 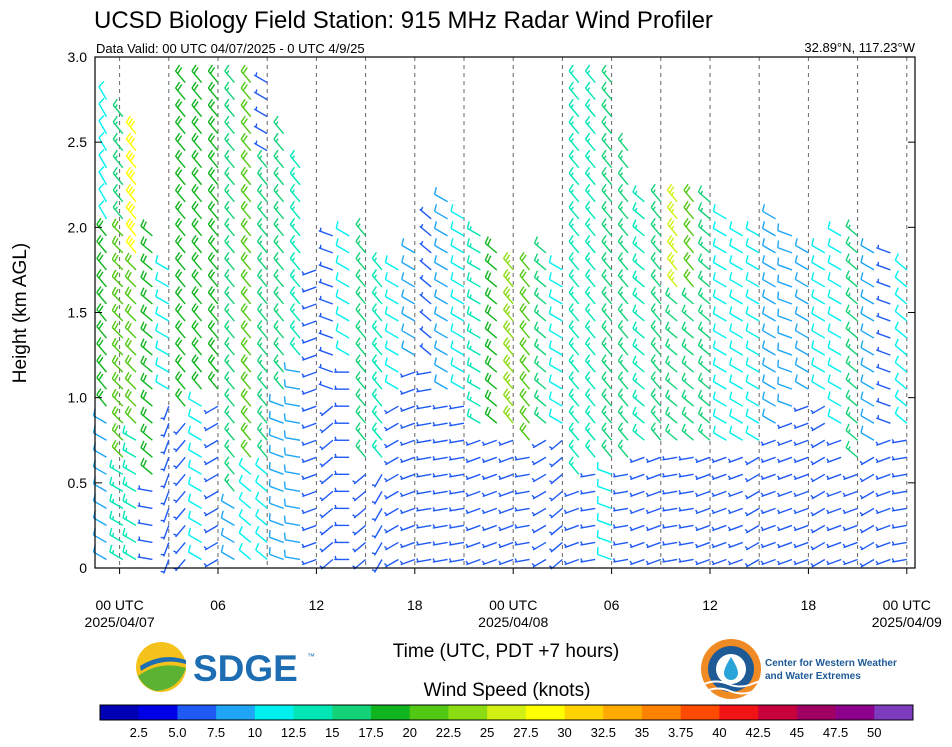 What do you see at coordinates (719, 732) in the screenshot?
I see `colorbar-label: 40` at bounding box center [719, 732].